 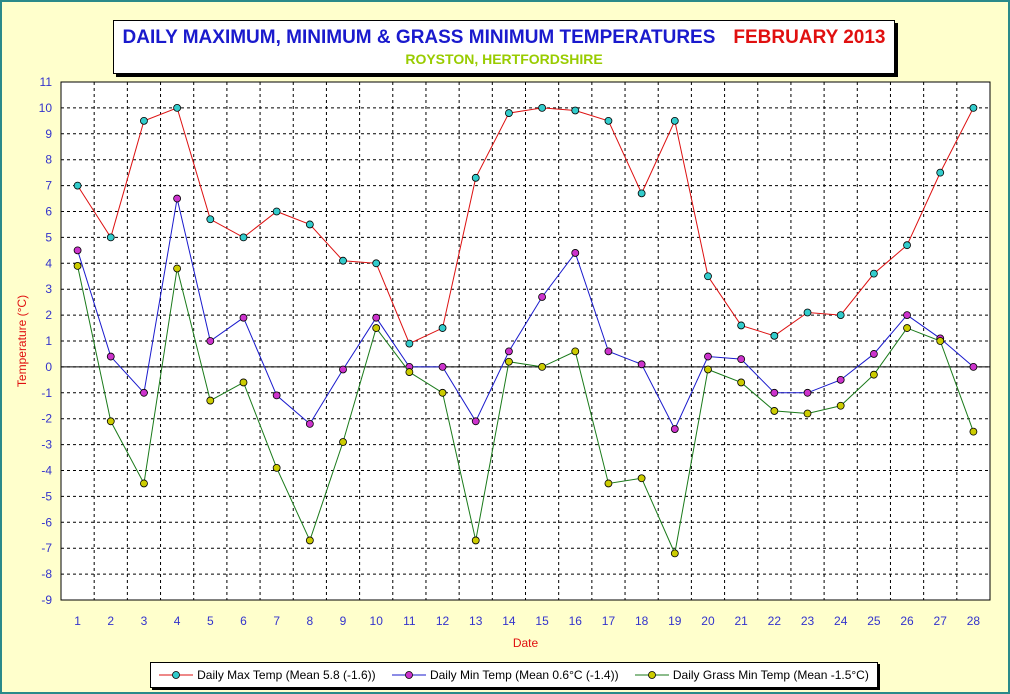 What do you see at coordinates (808, 621) in the screenshot?
I see `x-tick-label: 23` at bounding box center [808, 621].